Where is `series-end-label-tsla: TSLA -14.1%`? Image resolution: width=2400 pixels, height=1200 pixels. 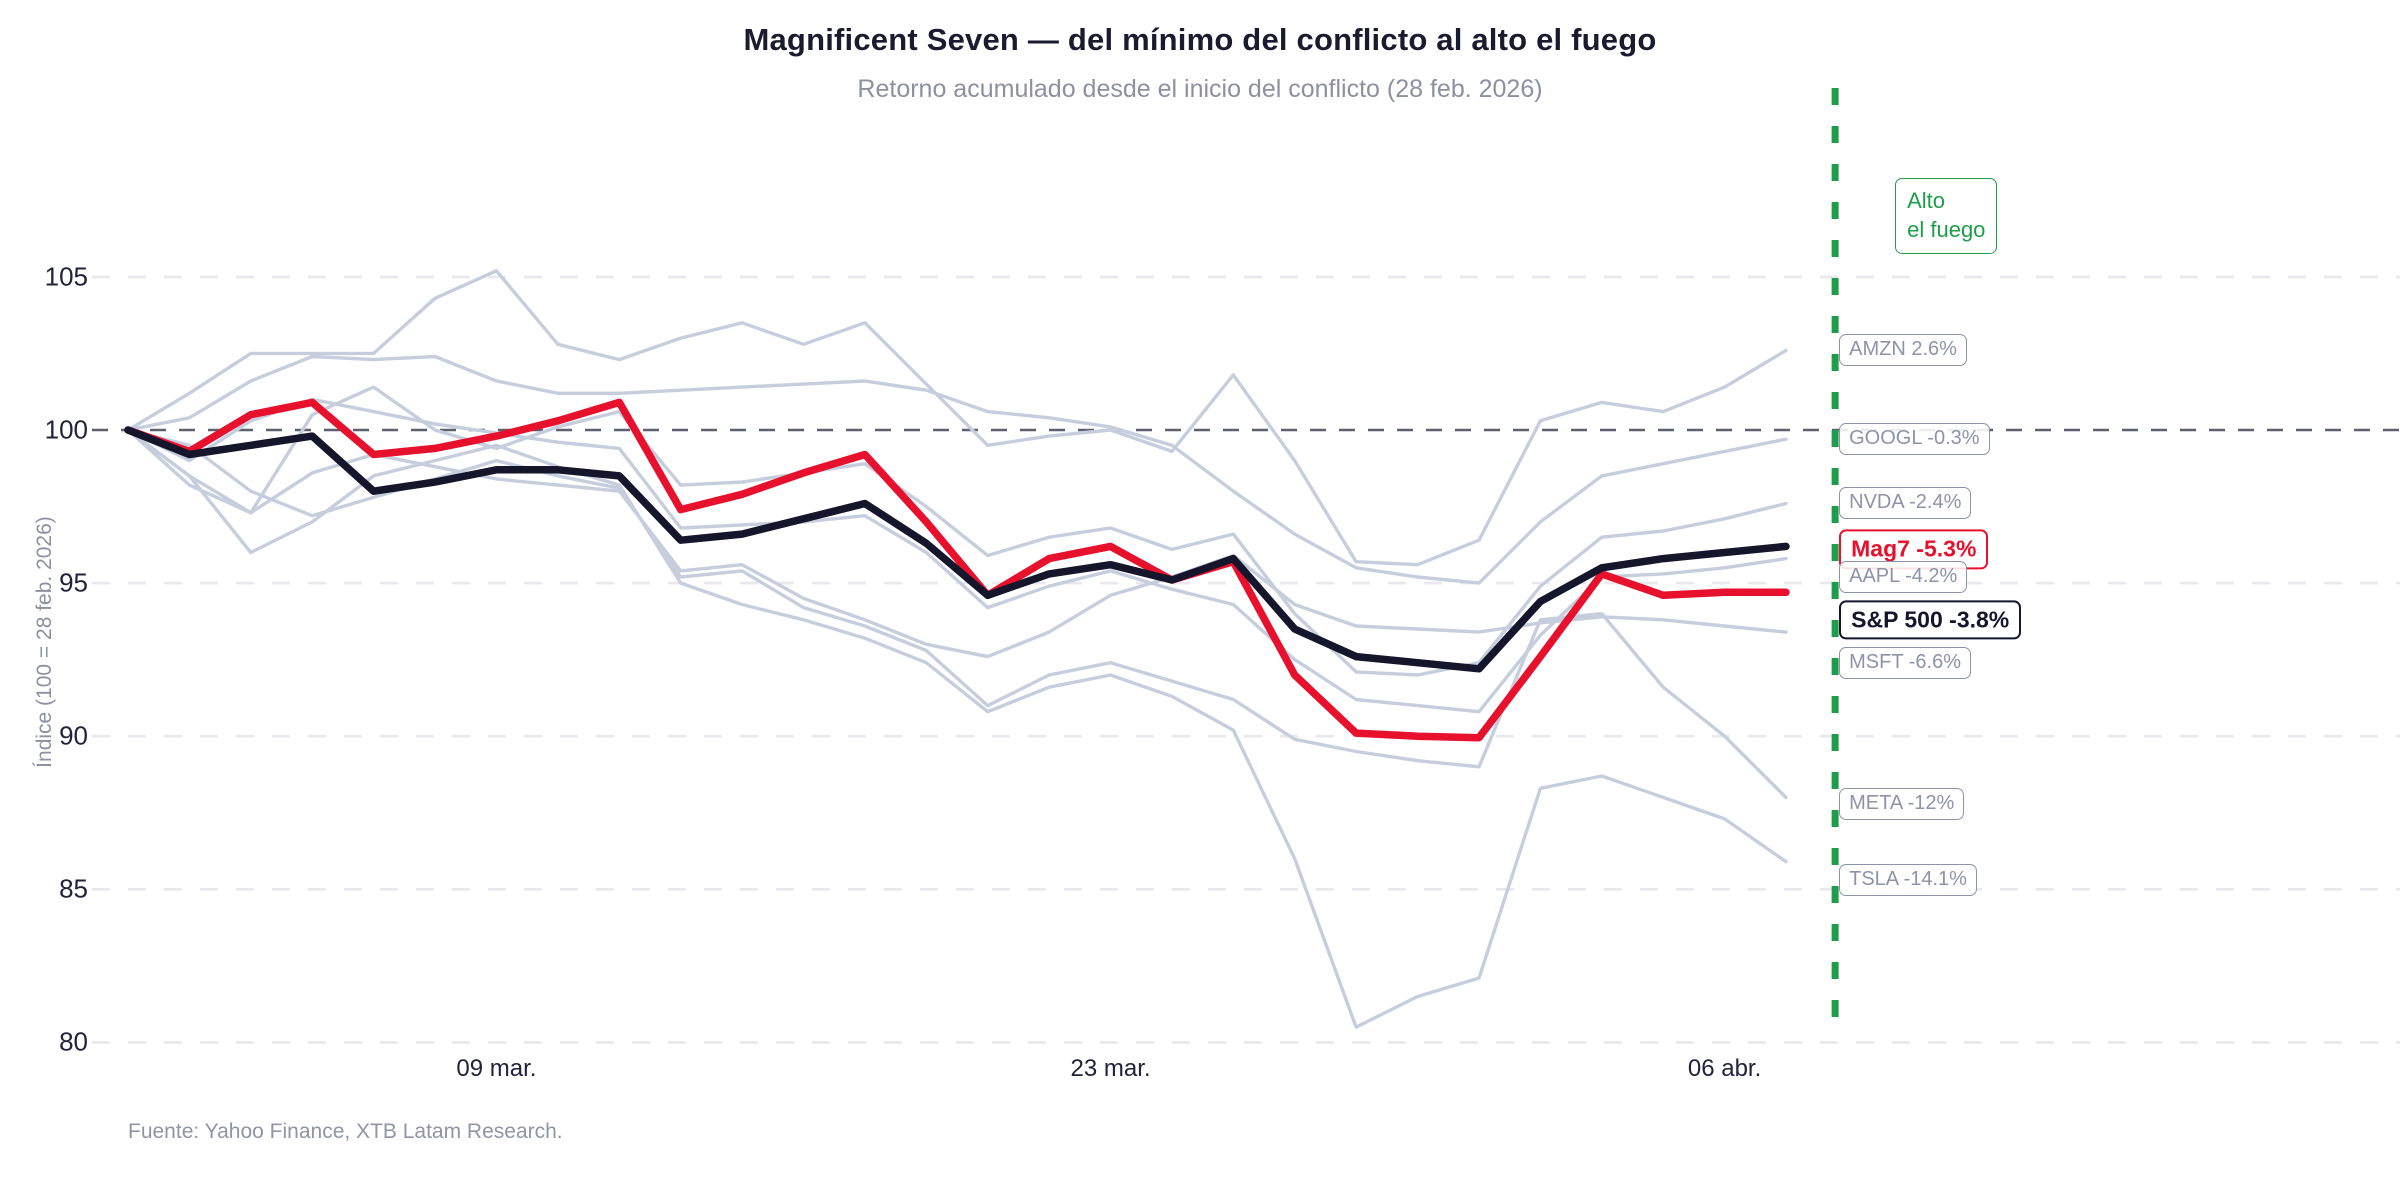
series-end-label-tsla: TSLA -14.1% is located at coordinates (1908, 880).